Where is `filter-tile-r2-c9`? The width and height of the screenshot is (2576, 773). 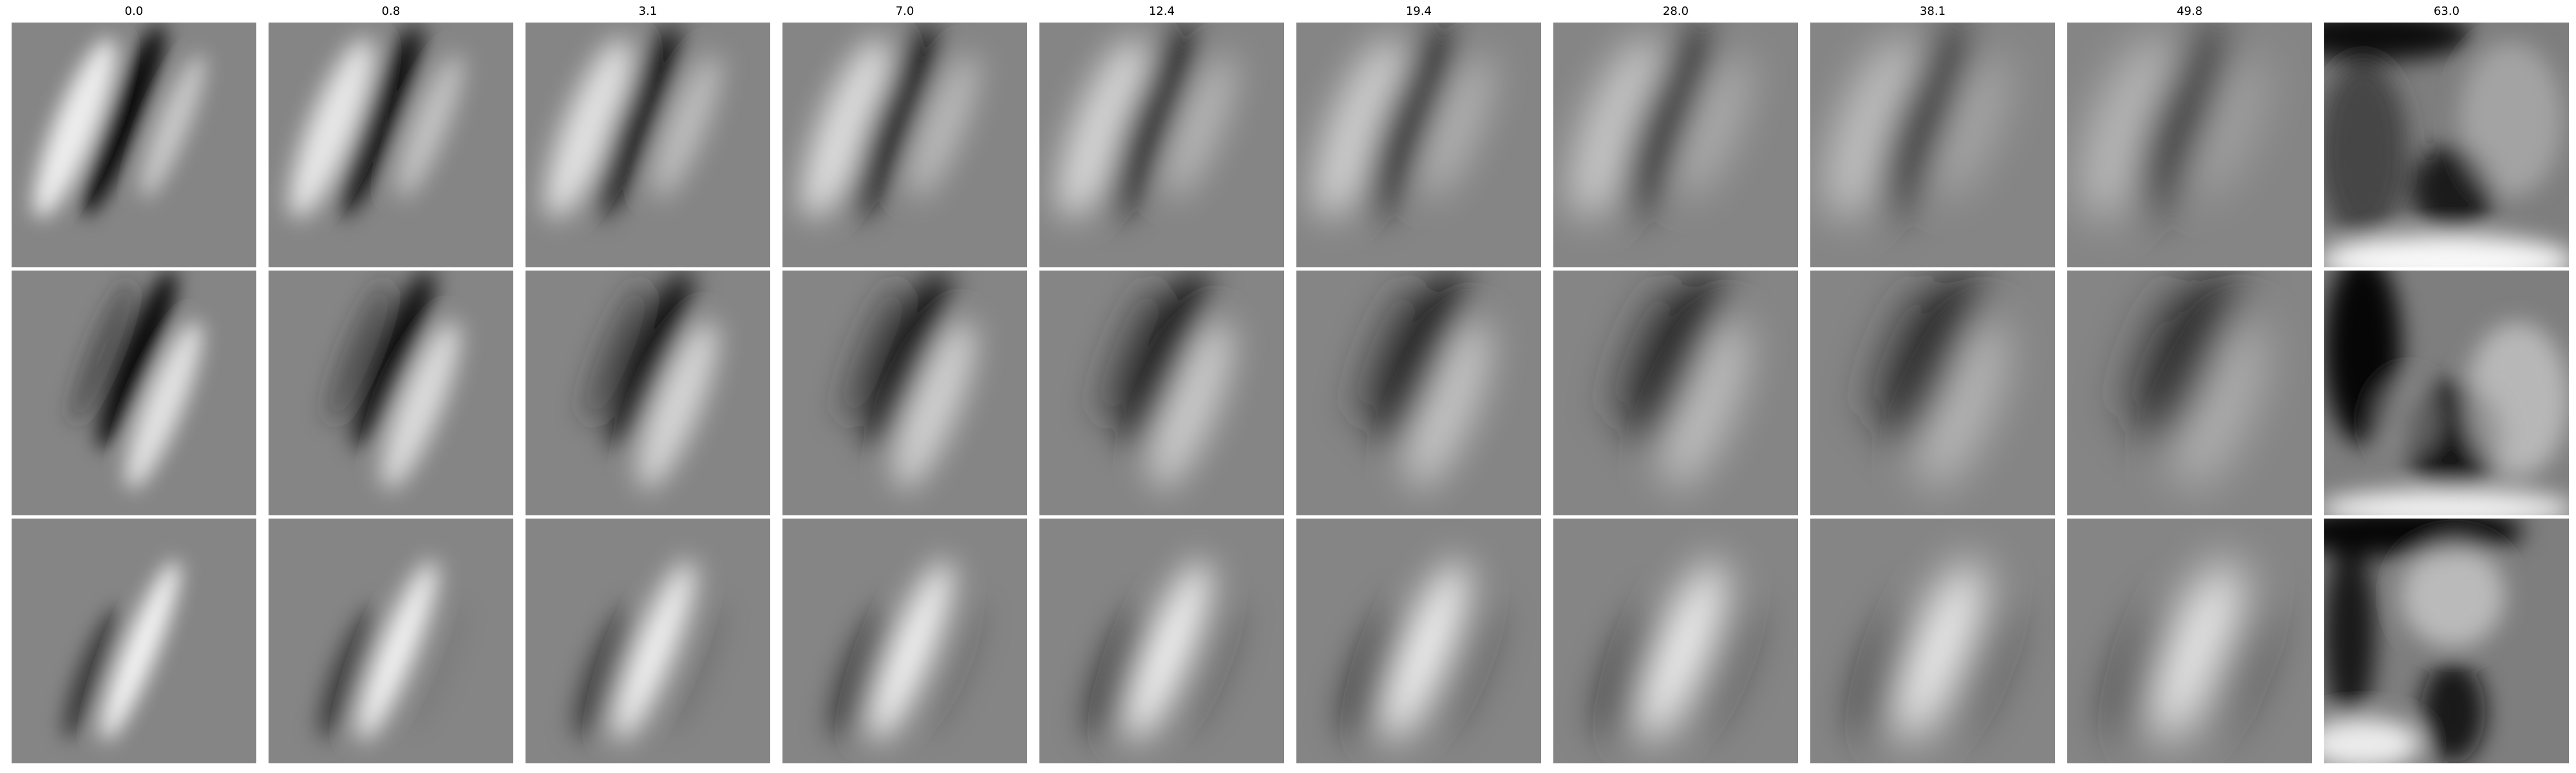
filter-tile-r2-c9 is located at coordinates (2189, 393).